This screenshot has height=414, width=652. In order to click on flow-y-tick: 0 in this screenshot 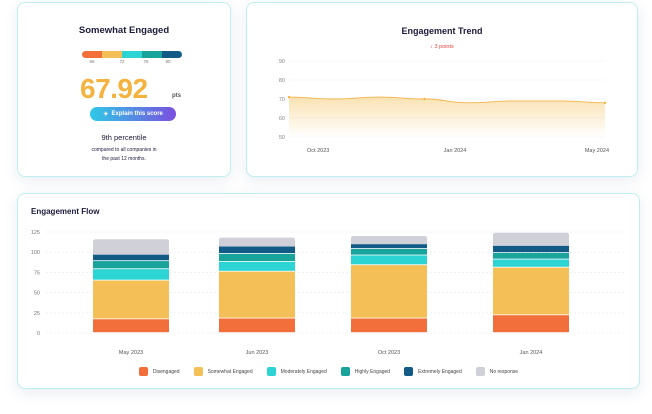, I will do `click(38, 334)`.